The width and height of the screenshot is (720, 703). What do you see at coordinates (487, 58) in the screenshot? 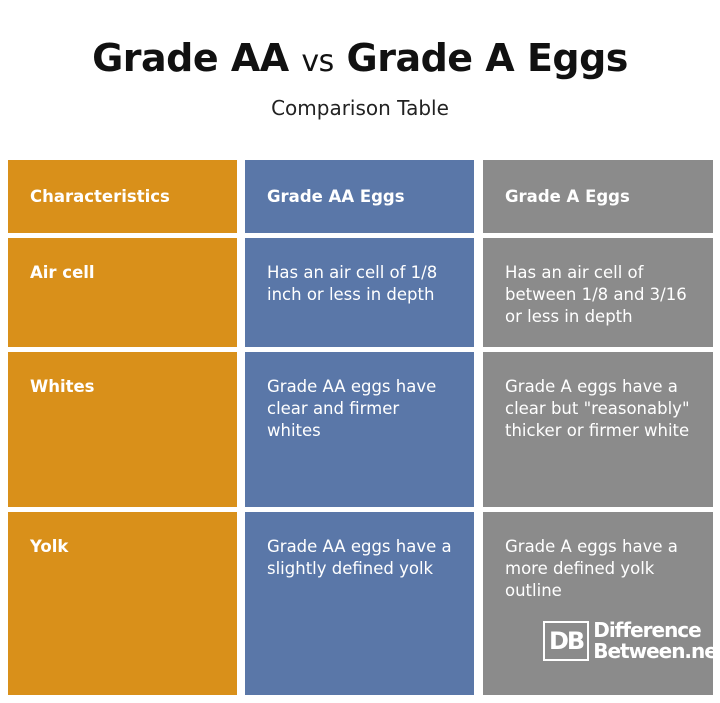
I see `title-right: Grade A Eggs` at bounding box center [487, 58].